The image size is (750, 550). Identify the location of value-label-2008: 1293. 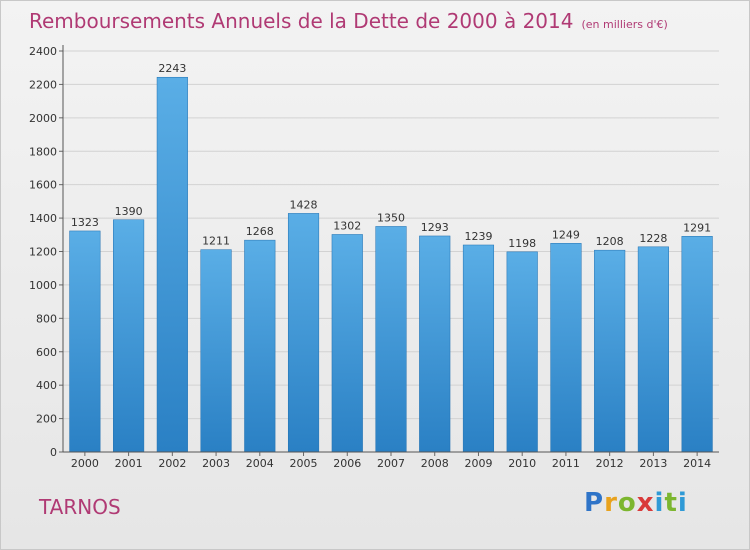
(435, 227).